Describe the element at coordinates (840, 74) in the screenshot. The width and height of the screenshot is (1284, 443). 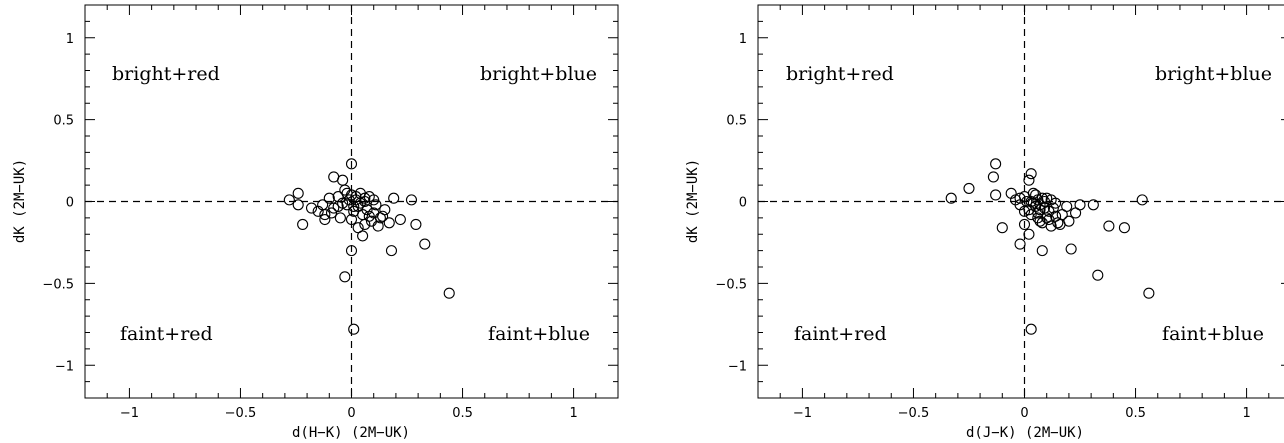
I see `quadrant-label-top-left: bright+red` at that location.